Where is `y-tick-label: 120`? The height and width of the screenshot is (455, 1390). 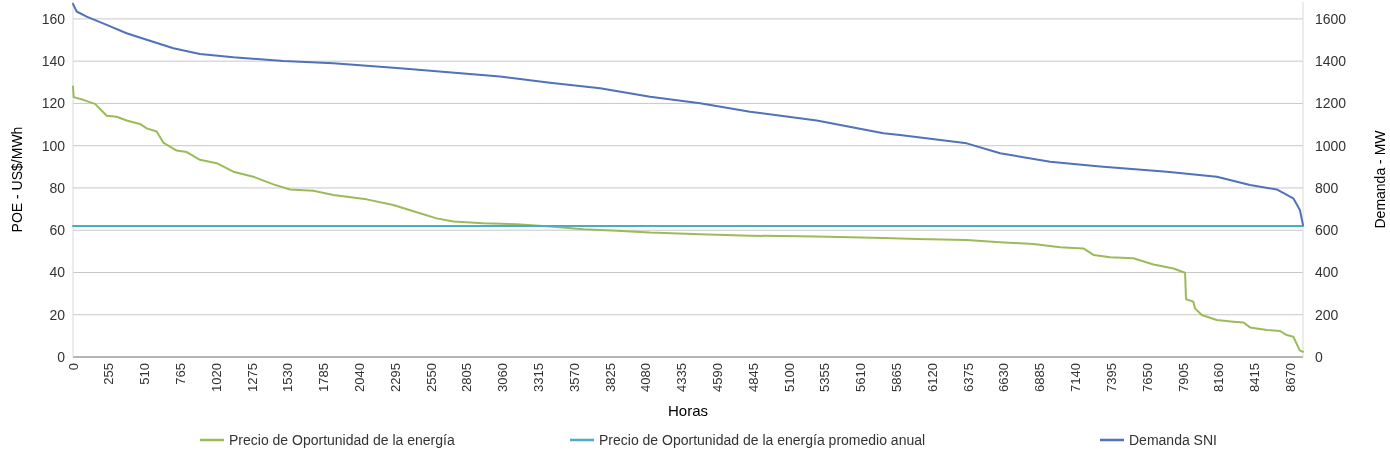 y-tick-label: 120 is located at coordinates (53, 103).